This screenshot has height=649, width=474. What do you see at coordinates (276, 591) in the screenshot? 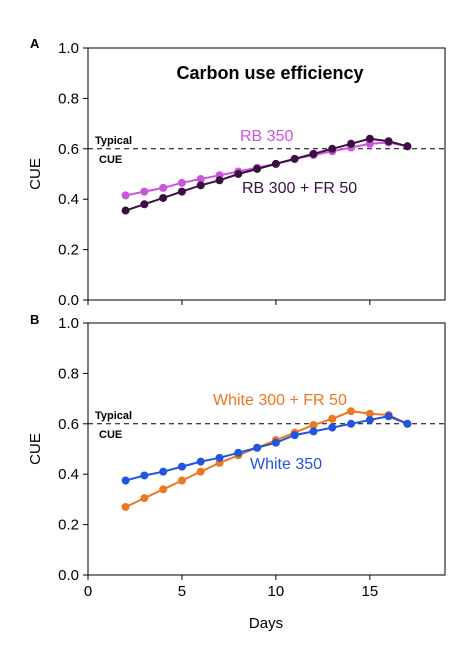
I see `panel-b-x-tick-label: 10` at bounding box center [276, 591].